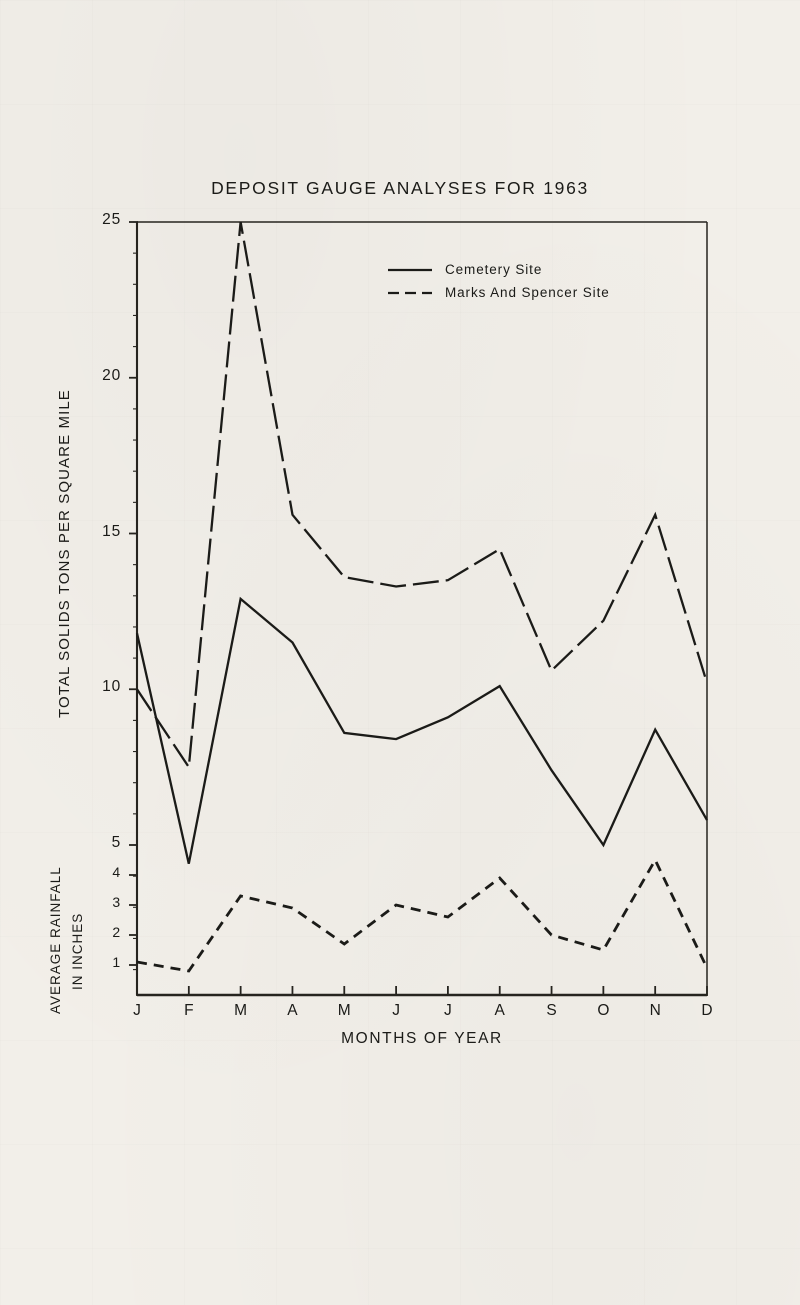 The height and width of the screenshot is (1305, 800). I want to click on x-tick-label-september: S, so click(551, 1010).